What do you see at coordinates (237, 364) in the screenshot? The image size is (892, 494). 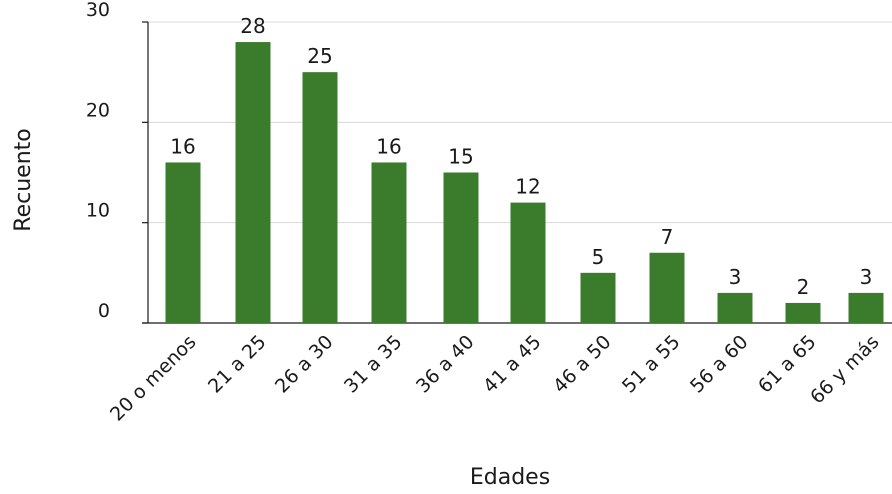 I see `x-tick-label-1: 21 a 25` at bounding box center [237, 364].